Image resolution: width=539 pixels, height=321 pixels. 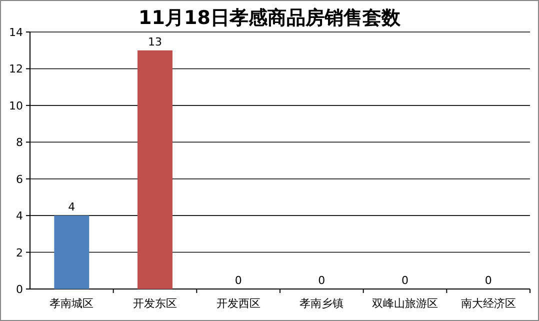 I want to click on y-tick-label: 6, so click(x=19, y=179).